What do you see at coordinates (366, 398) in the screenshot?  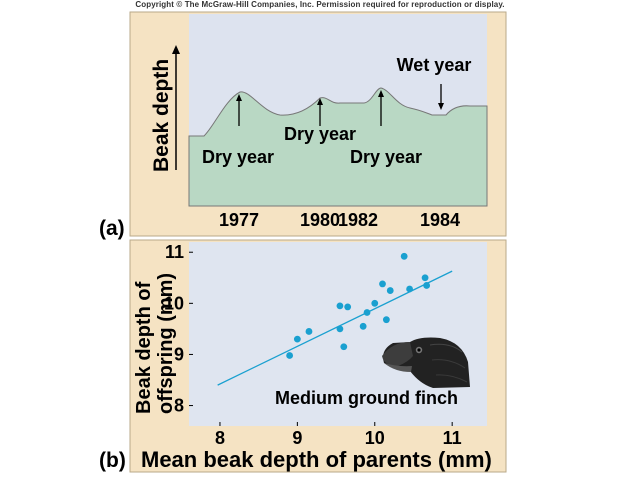 I see `finch-label: Medium ground finch` at bounding box center [366, 398].